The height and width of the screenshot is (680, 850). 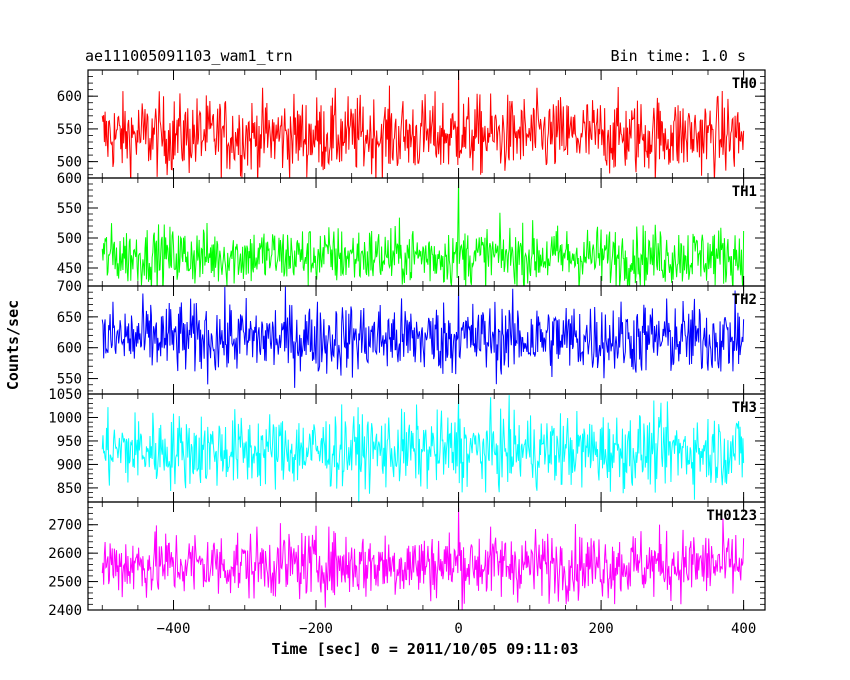 I want to click on panel-label-th3: TH3, so click(x=744, y=408).